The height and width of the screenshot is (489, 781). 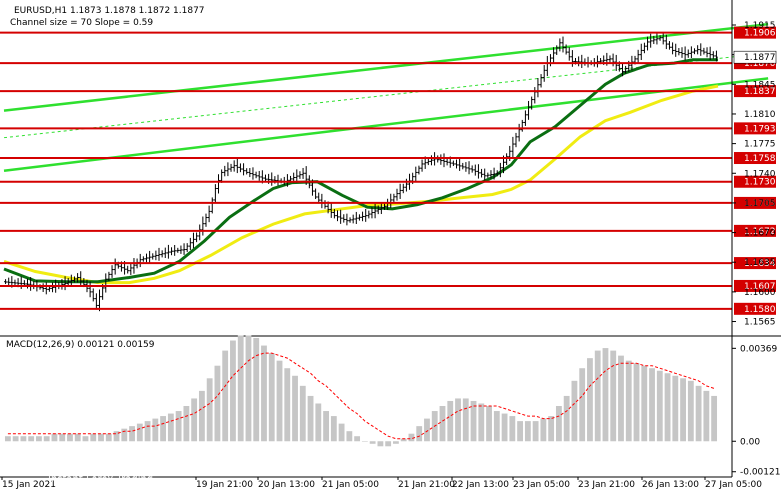 What do you see at coordinates (733, 484) in the screenshot?
I see `time-tick-label: 27 Jan 05:00` at bounding box center [733, 484].